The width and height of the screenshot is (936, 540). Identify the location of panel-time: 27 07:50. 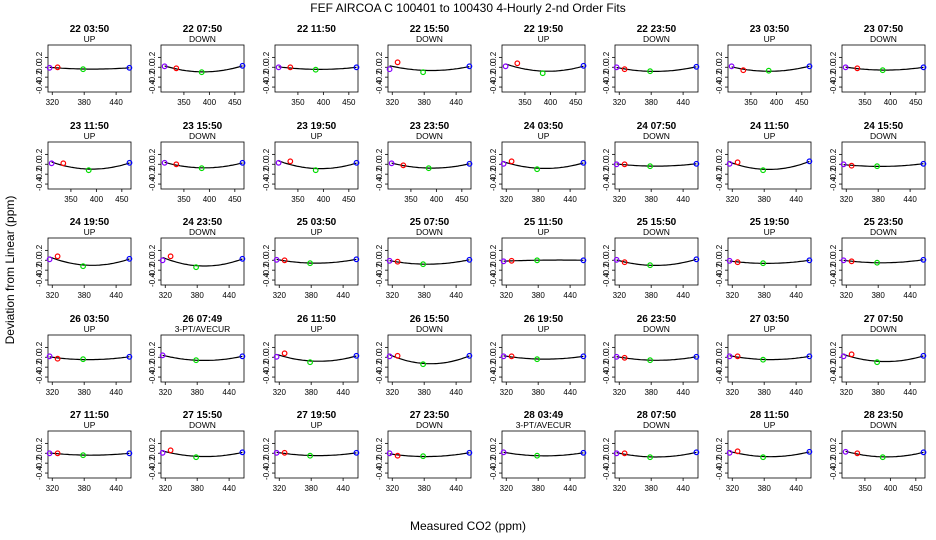
(884, 319).